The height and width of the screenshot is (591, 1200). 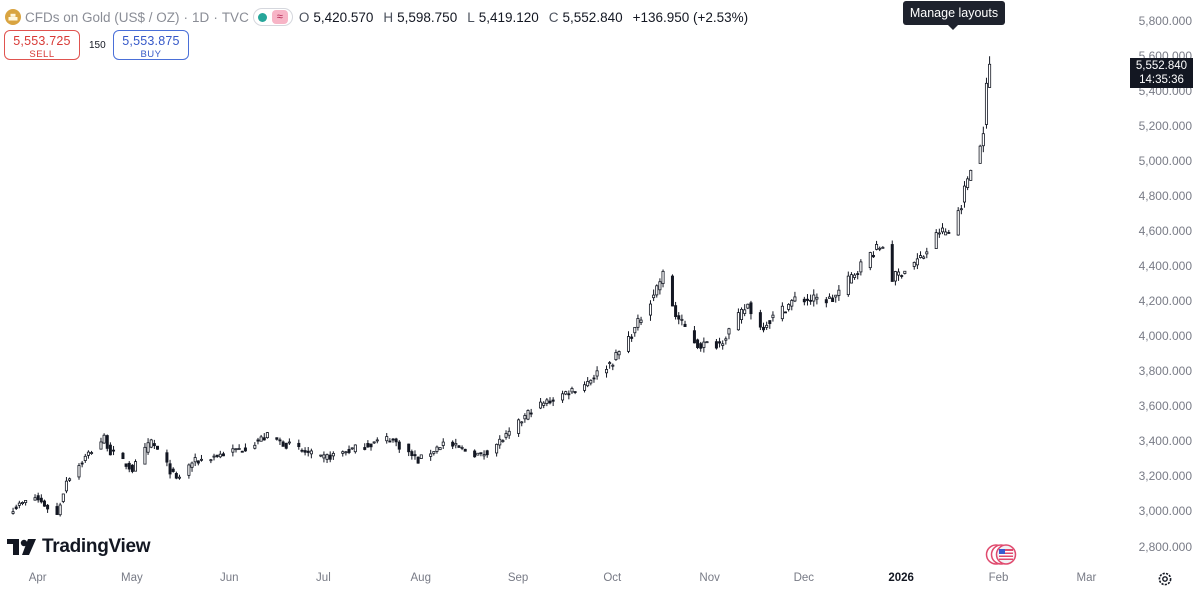 I want to click on us-flag-events-icon, so click(x=1001, y=554).